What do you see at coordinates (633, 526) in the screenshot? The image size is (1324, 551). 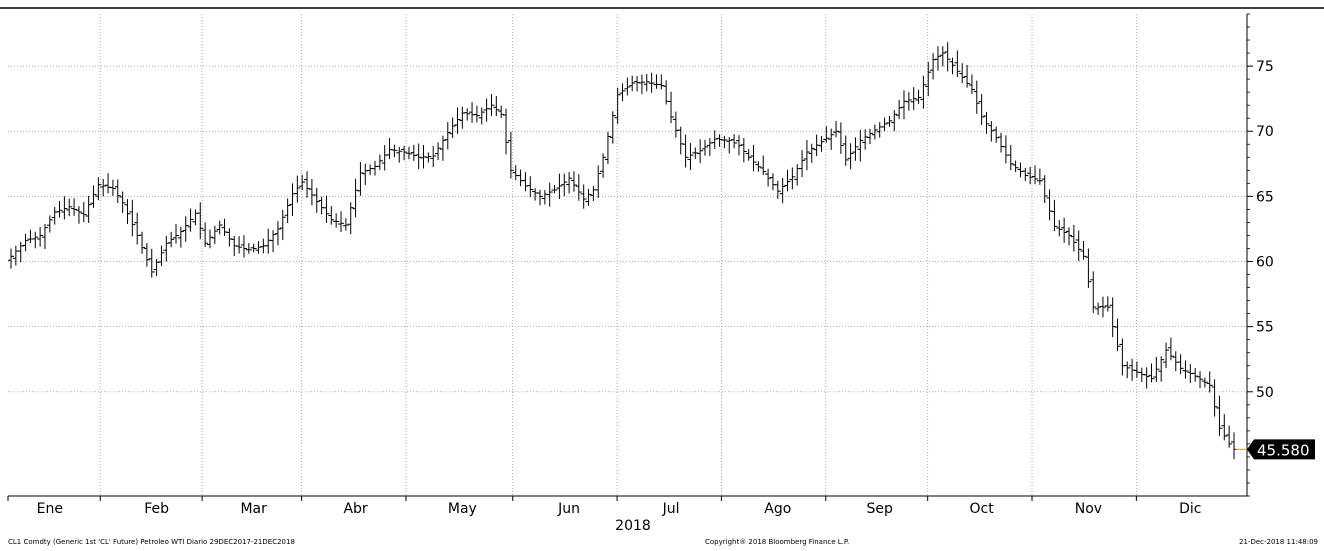 I see `year-label: 2018` at bounding box center [633, 526].